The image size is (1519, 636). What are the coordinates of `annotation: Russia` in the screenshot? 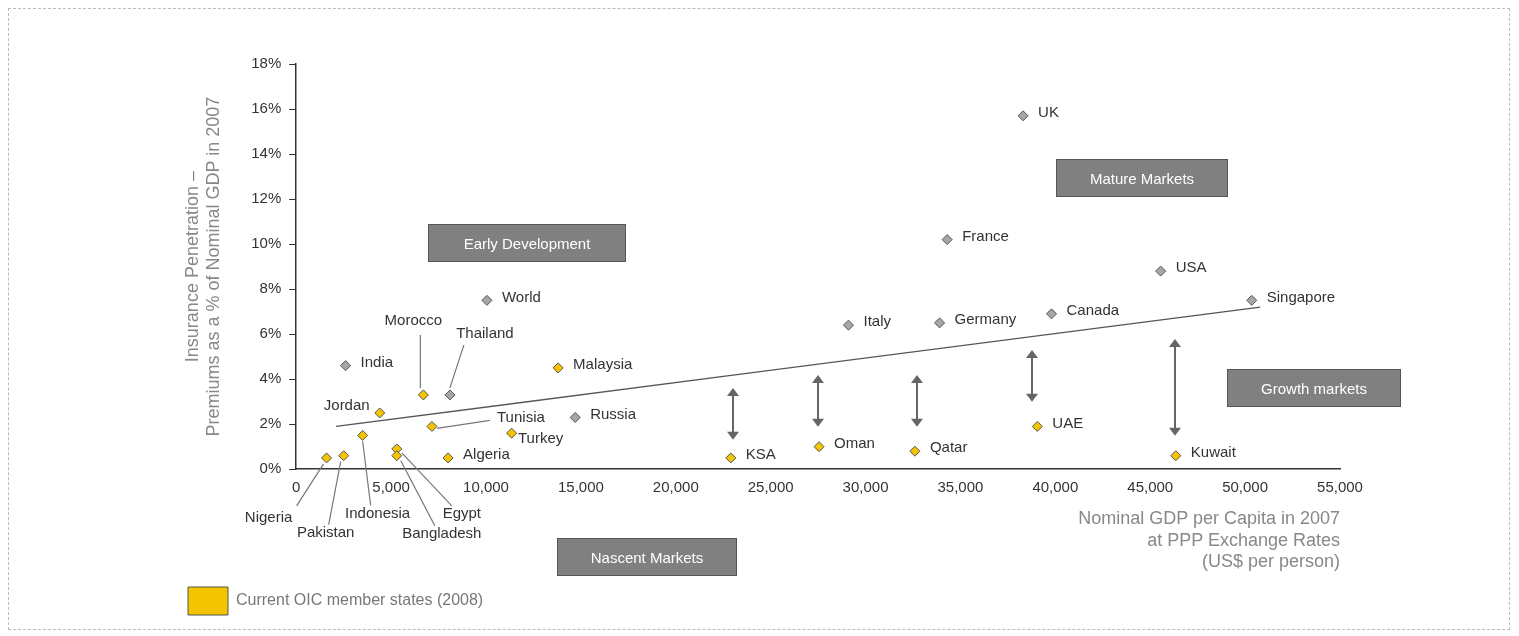 It's located at (613, 413).